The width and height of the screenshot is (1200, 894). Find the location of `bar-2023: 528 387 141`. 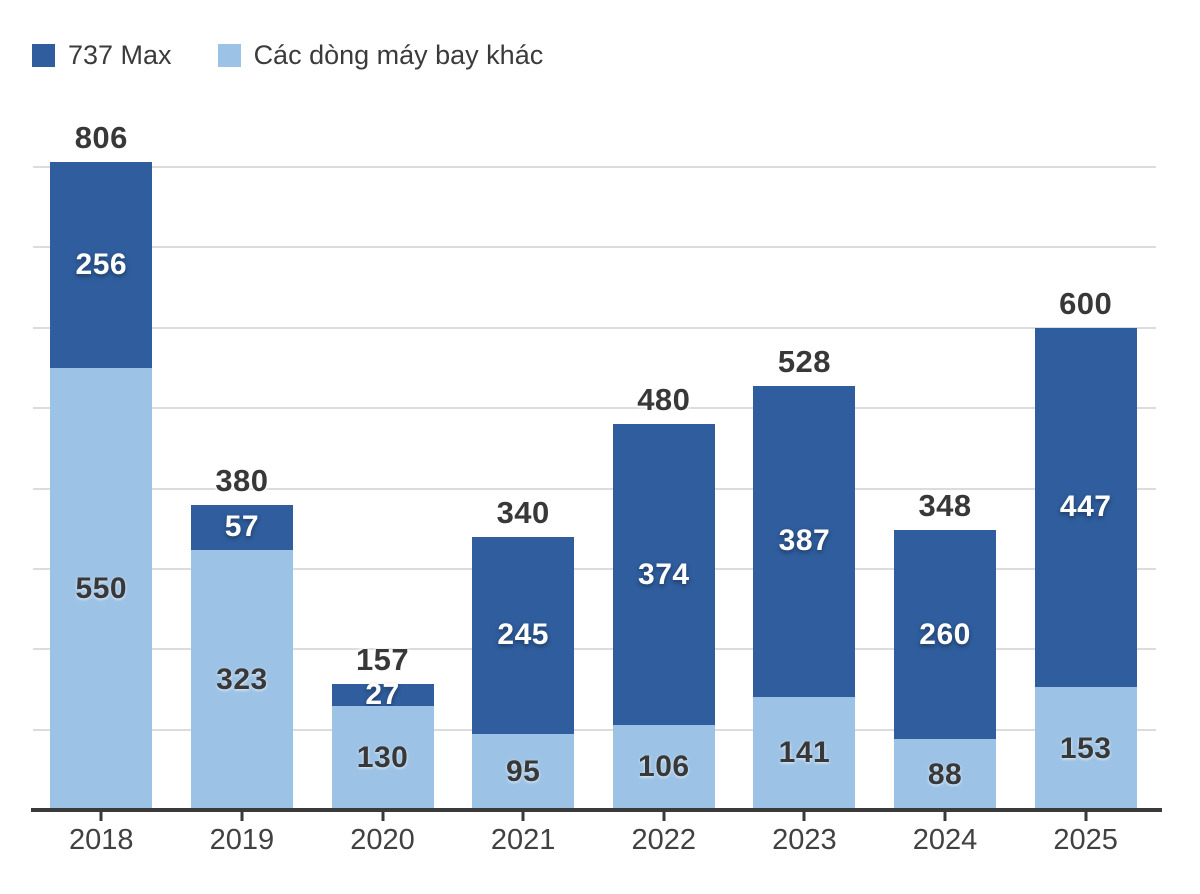

bar-2023: 528 387 141 is located at coordinates (804, 578).